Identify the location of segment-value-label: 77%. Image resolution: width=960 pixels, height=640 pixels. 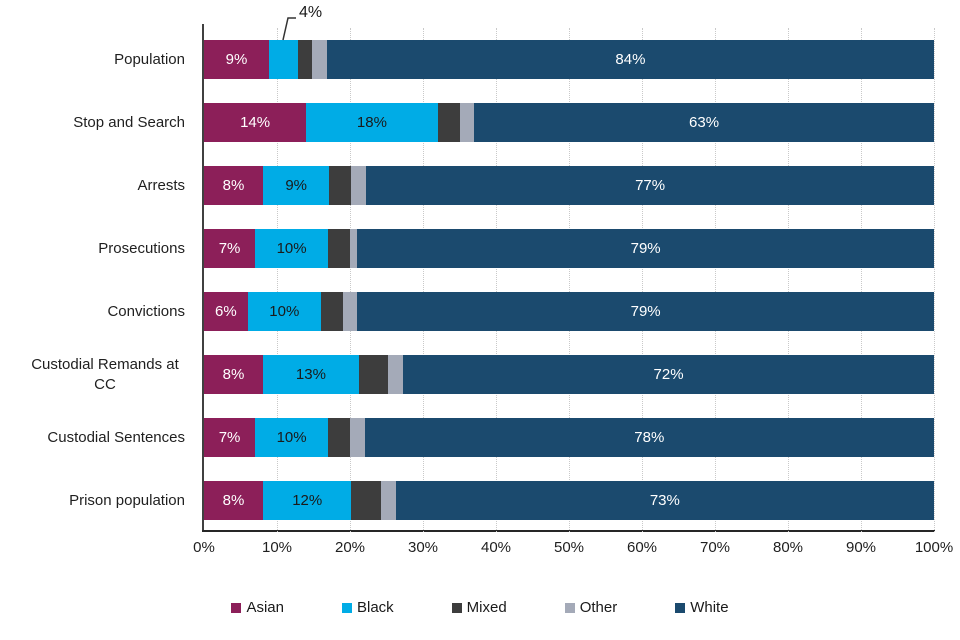
(650, 185).